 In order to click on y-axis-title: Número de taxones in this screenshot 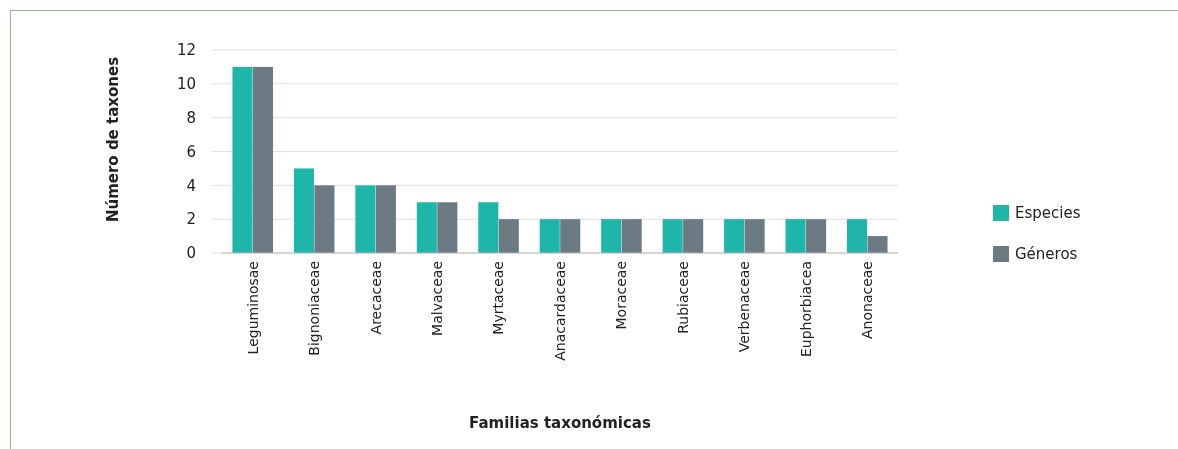, I will do `click(113, 139)`.